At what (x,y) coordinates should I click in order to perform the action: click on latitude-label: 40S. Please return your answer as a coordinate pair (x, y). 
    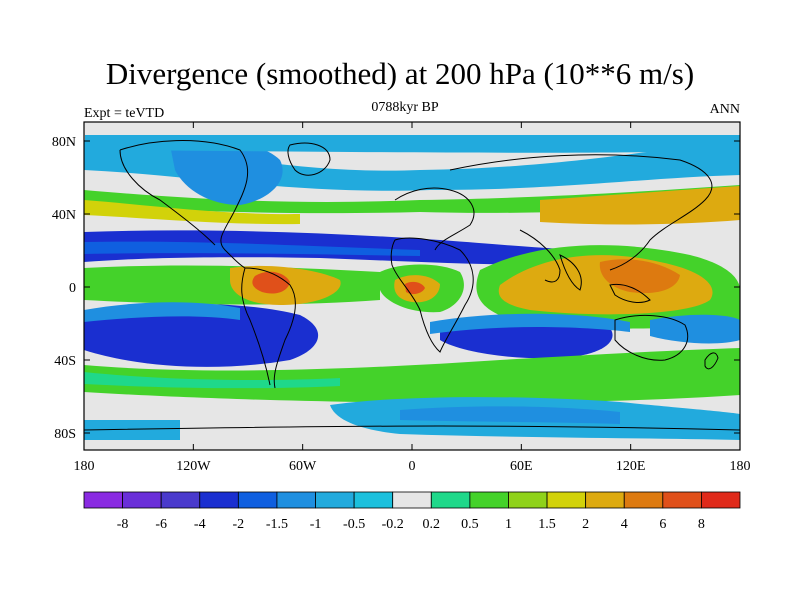
    Looking at the image, I should click on (65, 361).